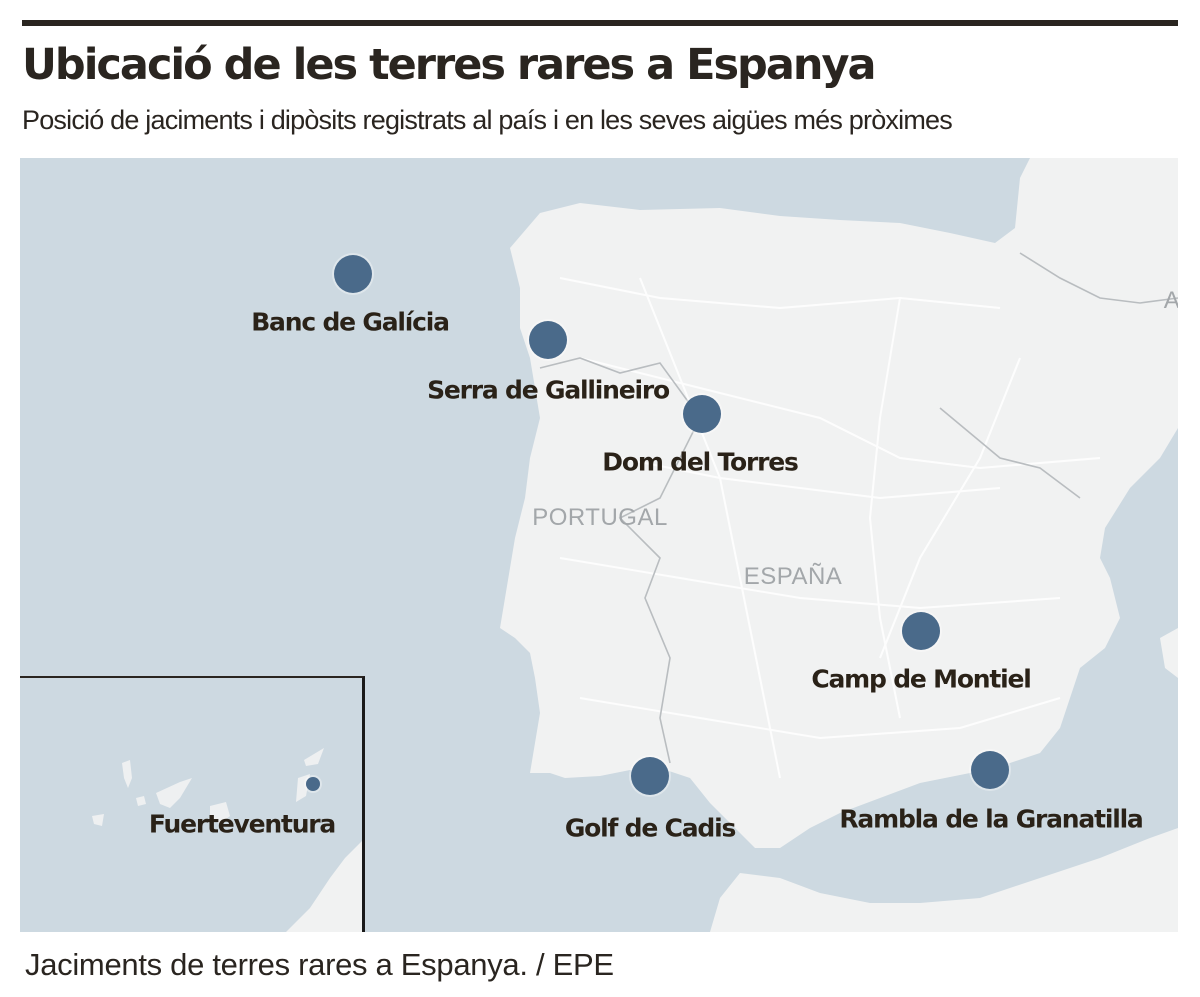 Image resolution: width=1200 pixels, height=997 pixels. What do you see at coordinates (1169, 653) in the screenshot?
I see `balearic-land` at bounding box center [1169, 653].